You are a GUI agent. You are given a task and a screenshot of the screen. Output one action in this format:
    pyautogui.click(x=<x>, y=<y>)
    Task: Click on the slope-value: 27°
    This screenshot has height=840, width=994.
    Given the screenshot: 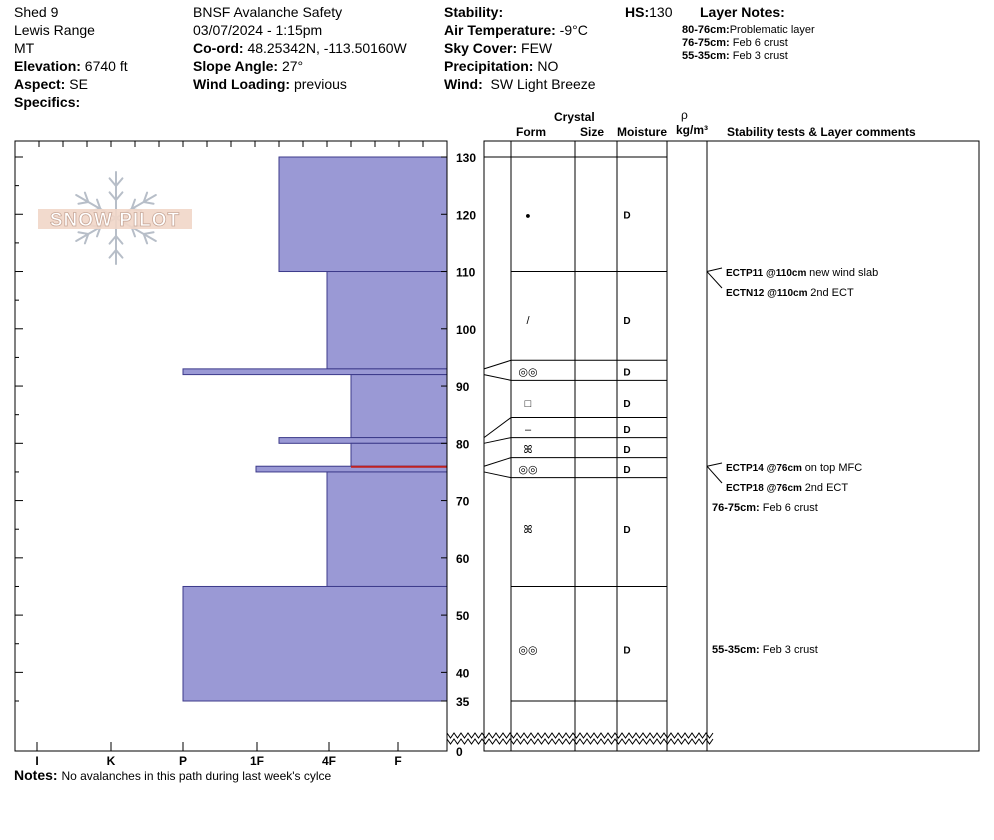 What is the action you would take?
    pyautogui.click(x=292, y=66)
    